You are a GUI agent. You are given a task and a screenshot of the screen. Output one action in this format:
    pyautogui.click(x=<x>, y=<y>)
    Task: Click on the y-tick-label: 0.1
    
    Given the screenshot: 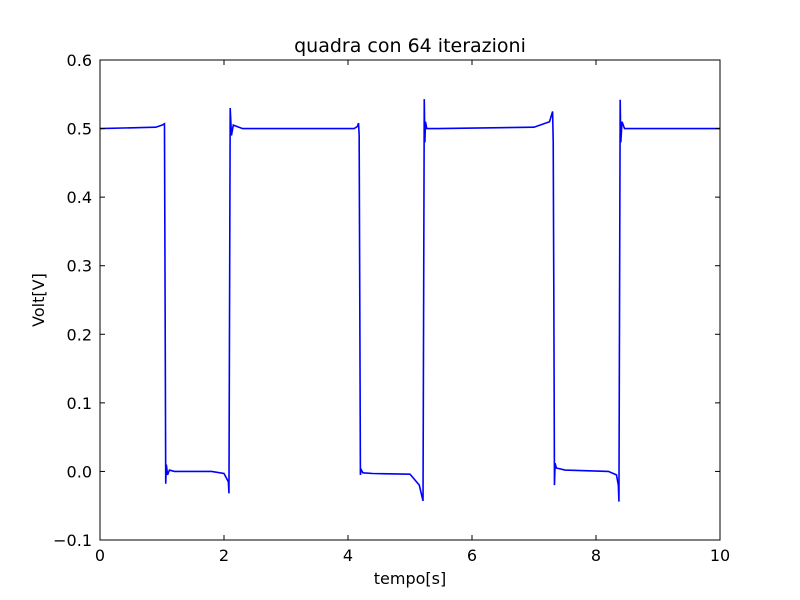 What is the action you would take?
    pyautogui.click(x=79, y=403)
    